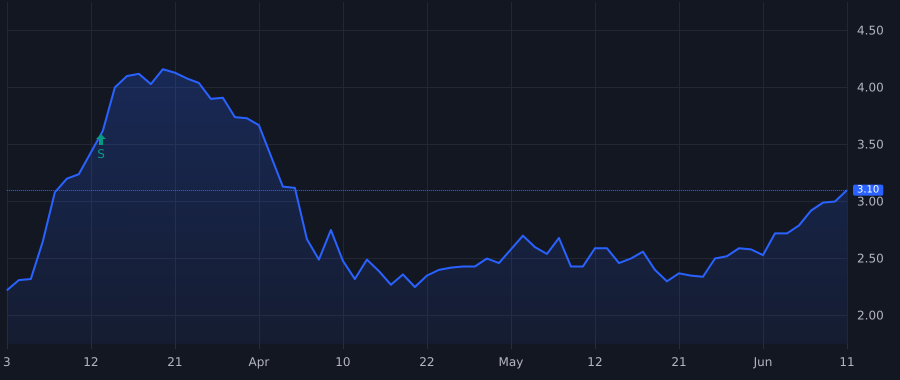 The height and width of the screenshot is (380, 900). I want to click on x-tick-label: 22, so click(427, 362).